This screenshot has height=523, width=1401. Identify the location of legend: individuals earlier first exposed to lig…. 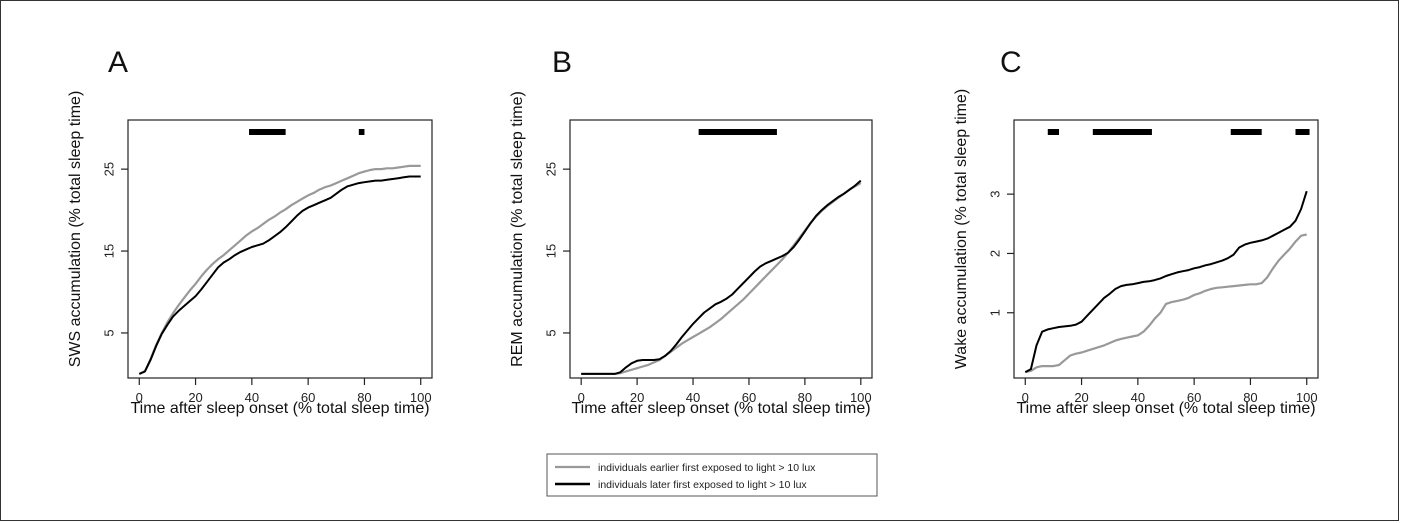
(712, 475).